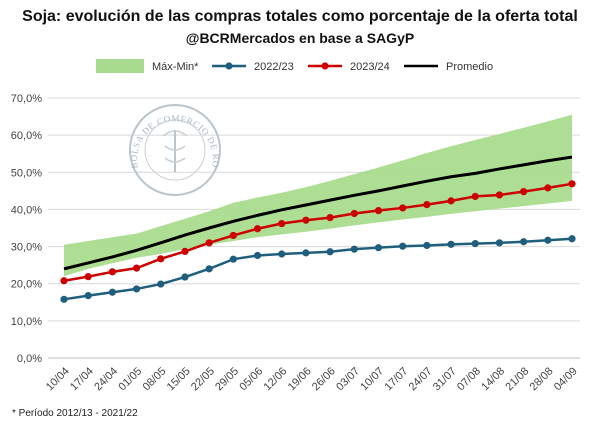 This screenshot has width=600, height=430. Describe the element at coordinates (110, 84) in the screenshot. I see `watermark-text: BOLSA DE COMERCIO DE ROSARIO` at that location.